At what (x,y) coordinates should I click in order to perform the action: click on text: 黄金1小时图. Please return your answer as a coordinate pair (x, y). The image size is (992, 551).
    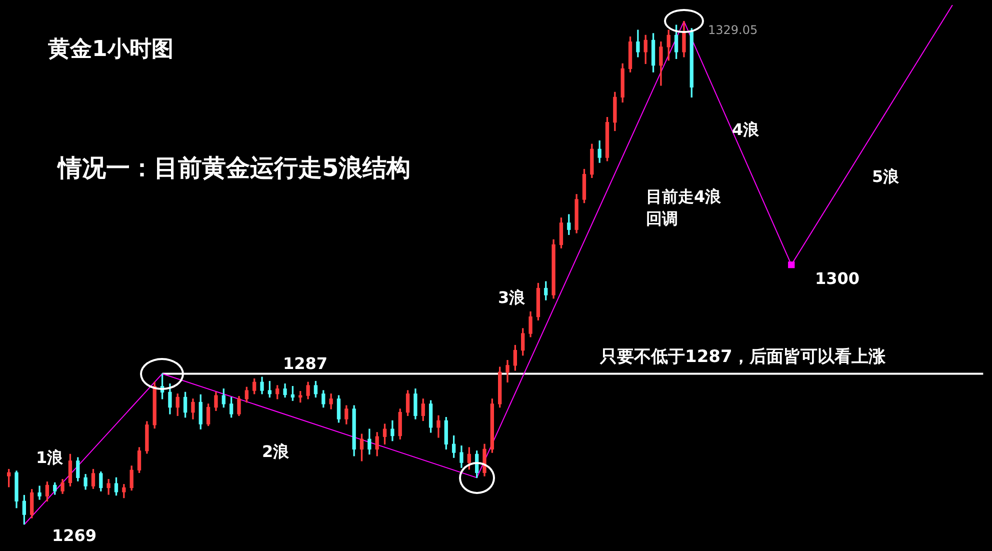
    Looking at the image, I should click on (111, 50).